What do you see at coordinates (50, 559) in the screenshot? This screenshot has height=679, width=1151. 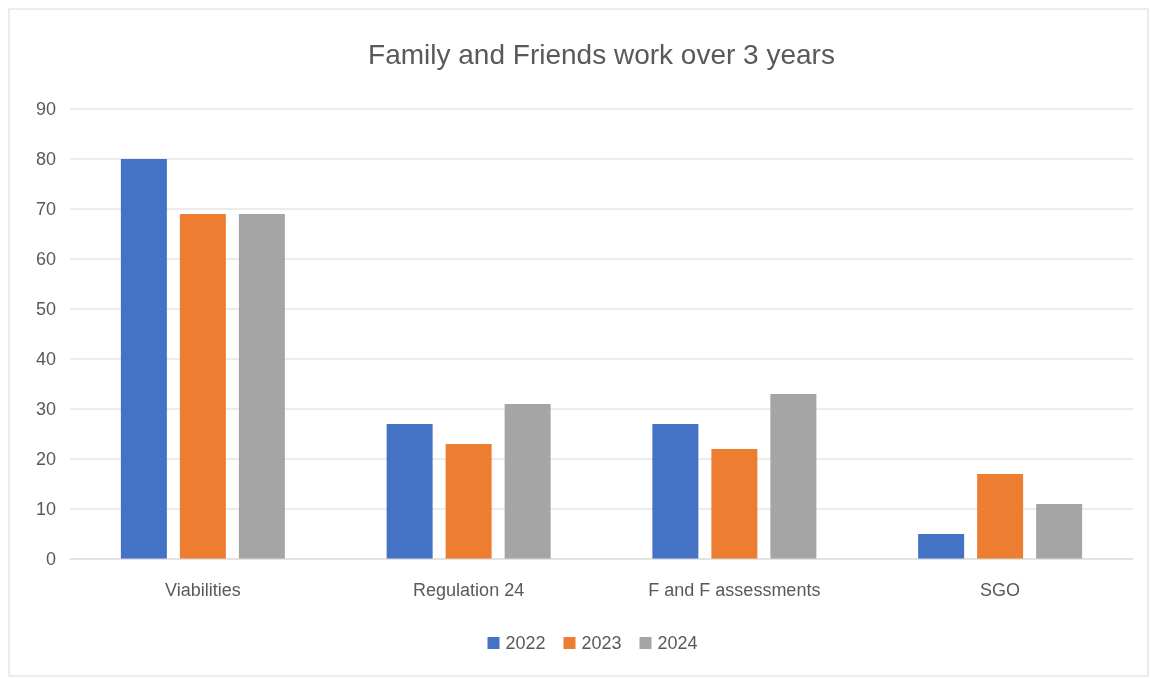 I see `y-tick-label: 0` at bounding box center [50, 559].